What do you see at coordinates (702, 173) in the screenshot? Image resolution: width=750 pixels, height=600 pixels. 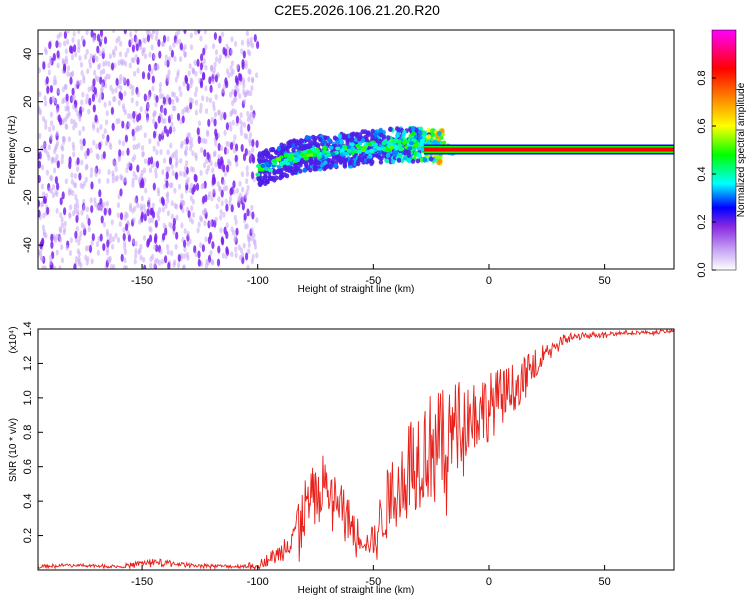 I see `colorbar-tick-label: 0.4` at bounding box center [702, 173].